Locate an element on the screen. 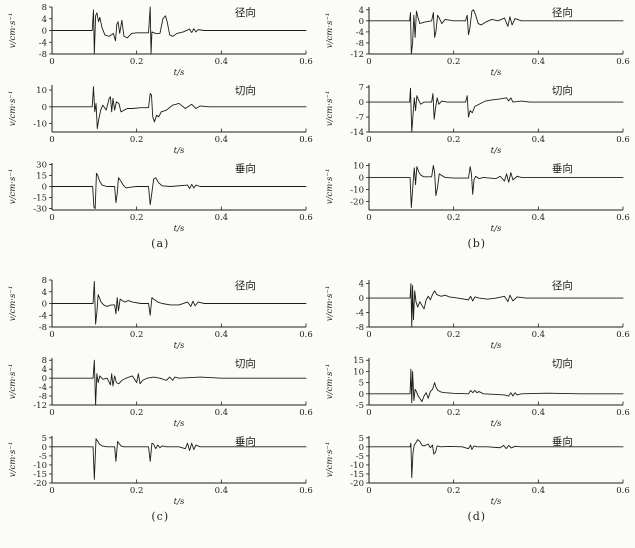  y-tick-label: 7 is located at coordinates (360, 88).